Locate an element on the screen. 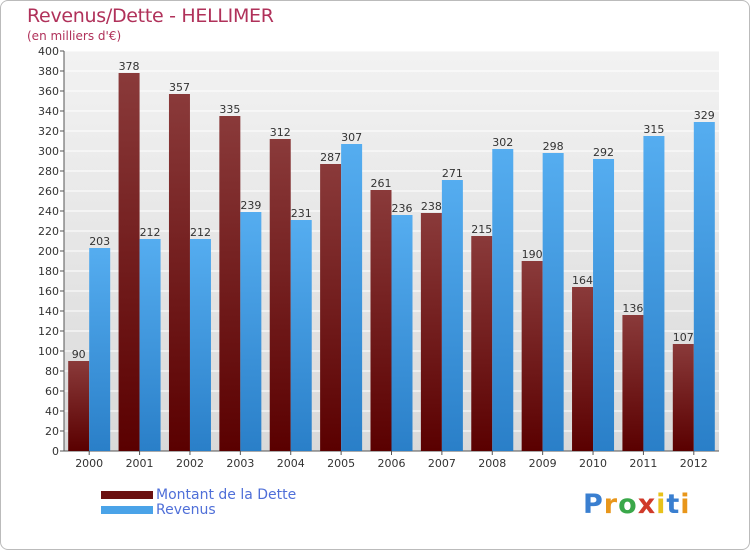  data-label-revenus: 231 is located at coordinates (301, 213).